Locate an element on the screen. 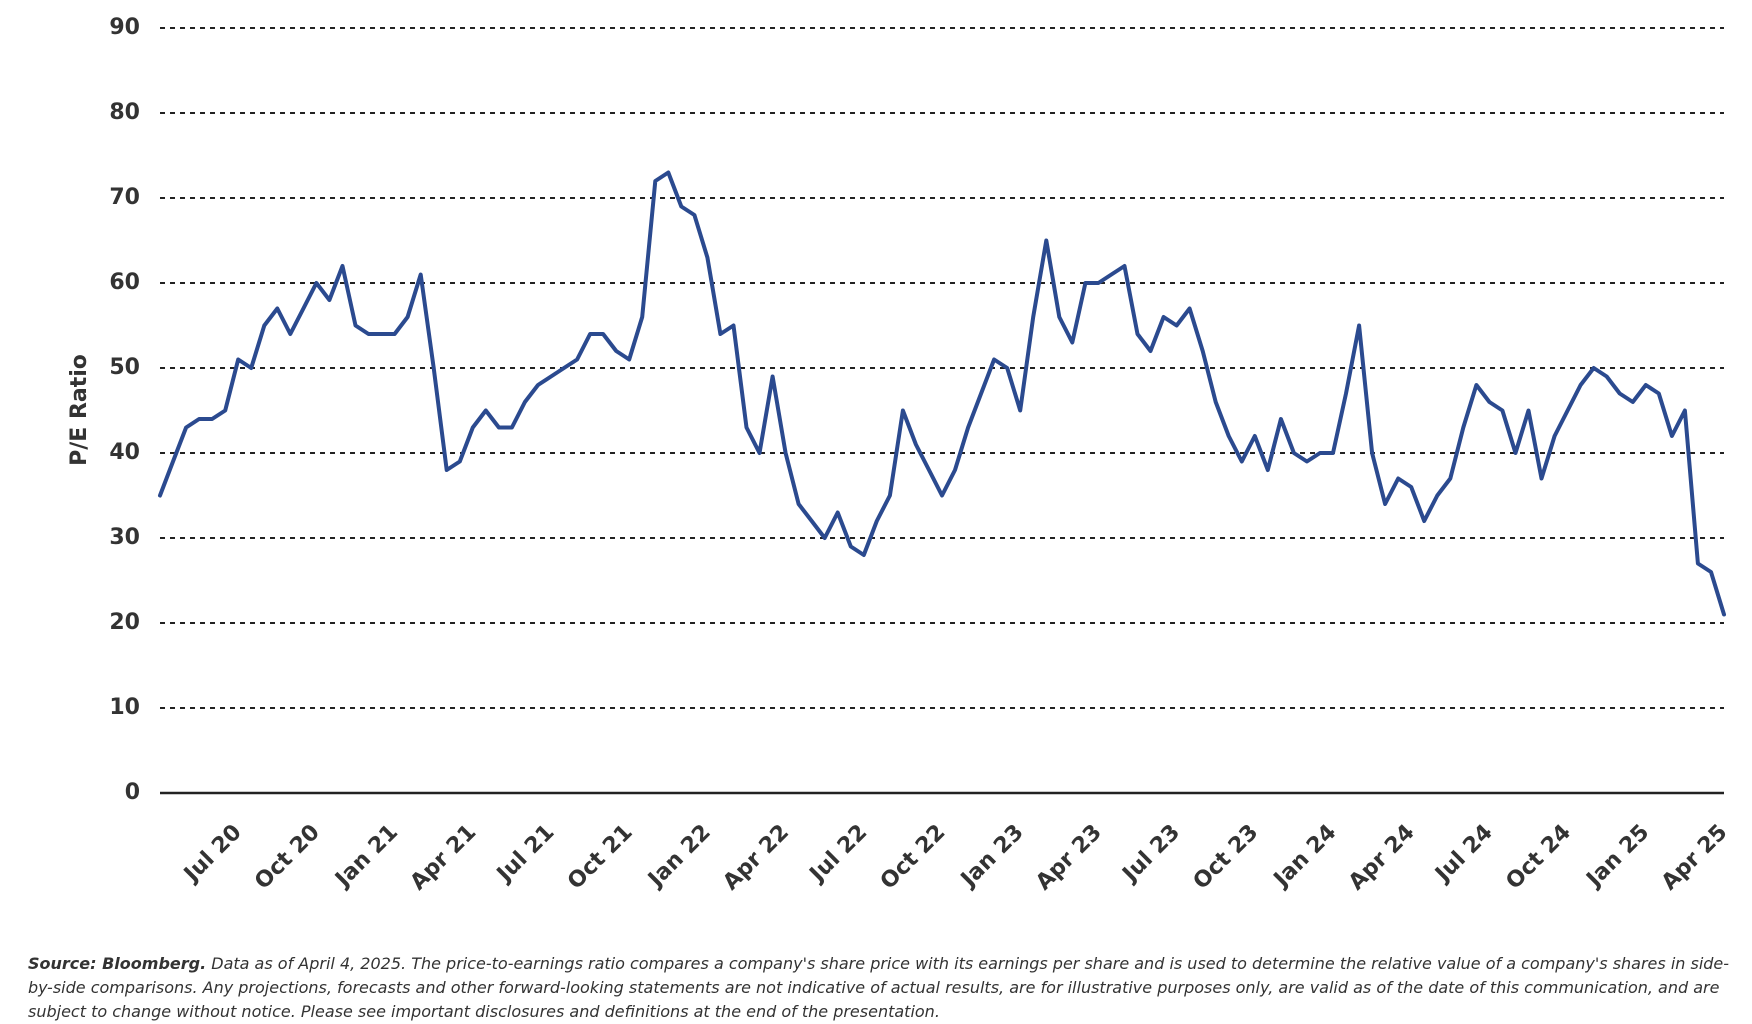 The width and height of the screenshot is (1752, 1024). y-tick-label: 80 is located at coordinates (124, 112).